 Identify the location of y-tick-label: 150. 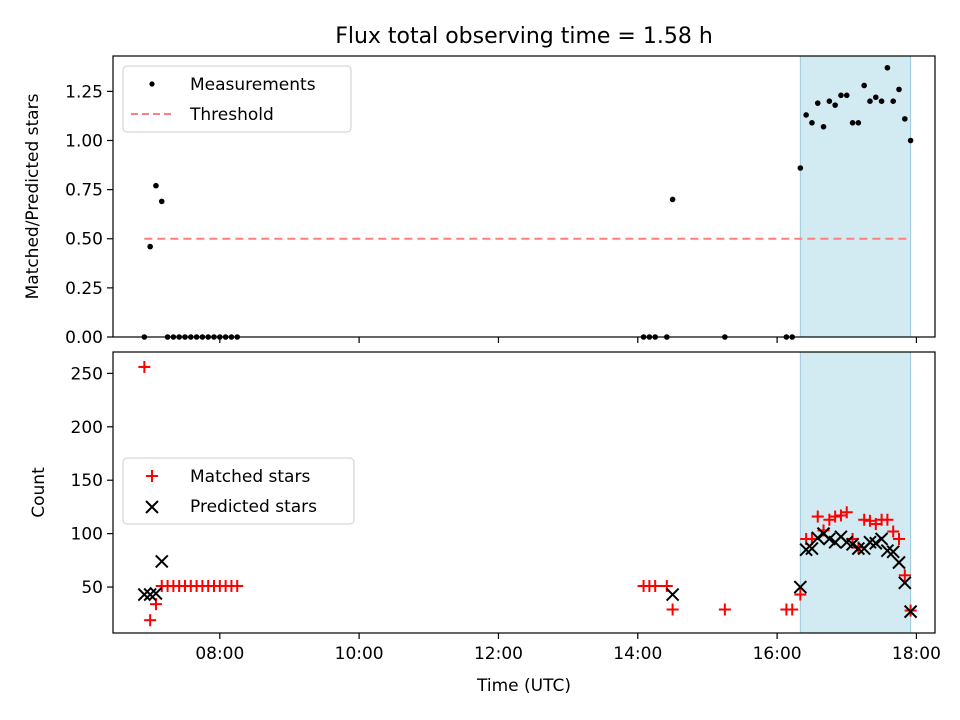
(87, 481).